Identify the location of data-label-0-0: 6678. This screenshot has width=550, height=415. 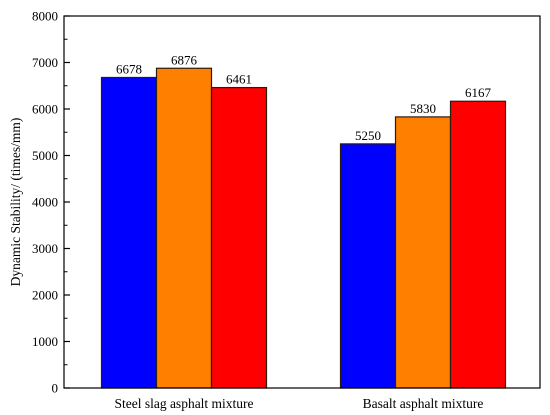
(129, 68).